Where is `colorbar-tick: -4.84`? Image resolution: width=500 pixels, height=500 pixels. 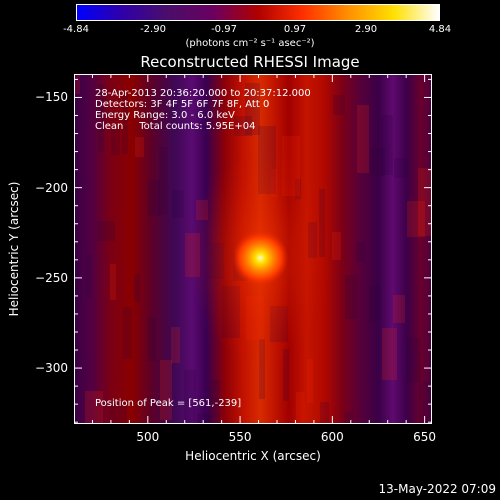 colorbar-tick: -4.84 is located at coordinates (76, 29).